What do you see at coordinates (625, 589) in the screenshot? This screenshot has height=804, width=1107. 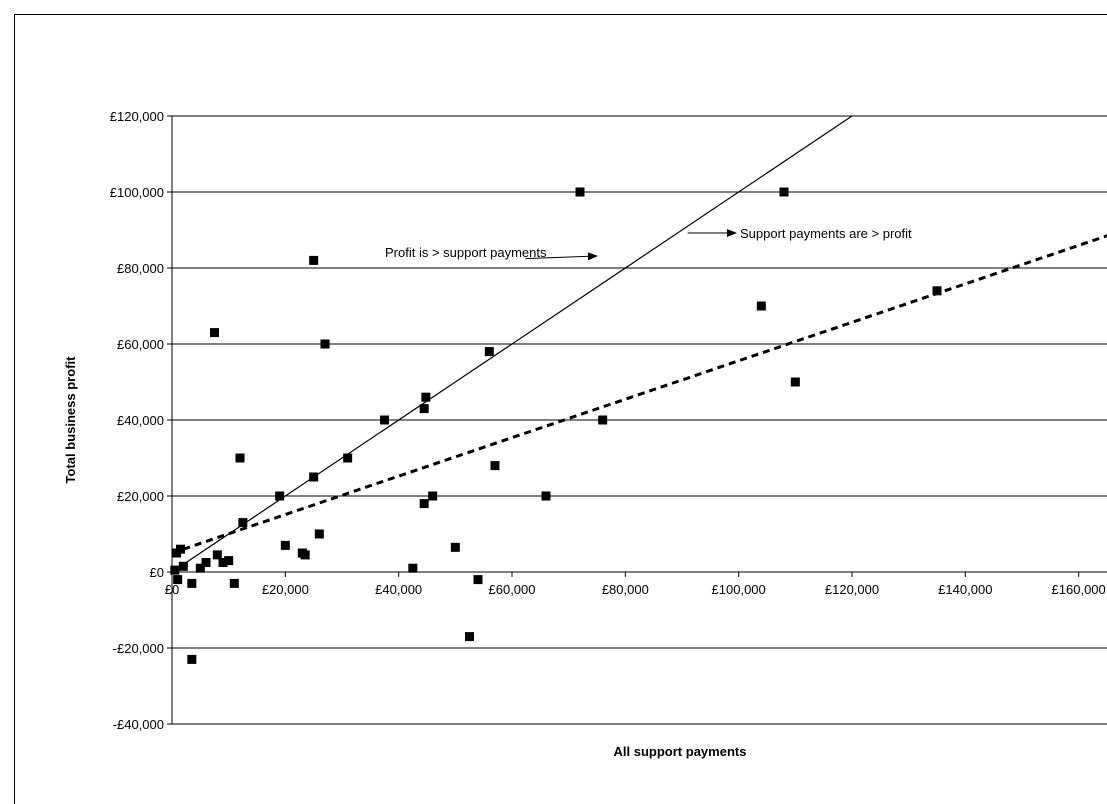 I see `x-tick-label-4: £80,000` at bounding box center [625, 589].